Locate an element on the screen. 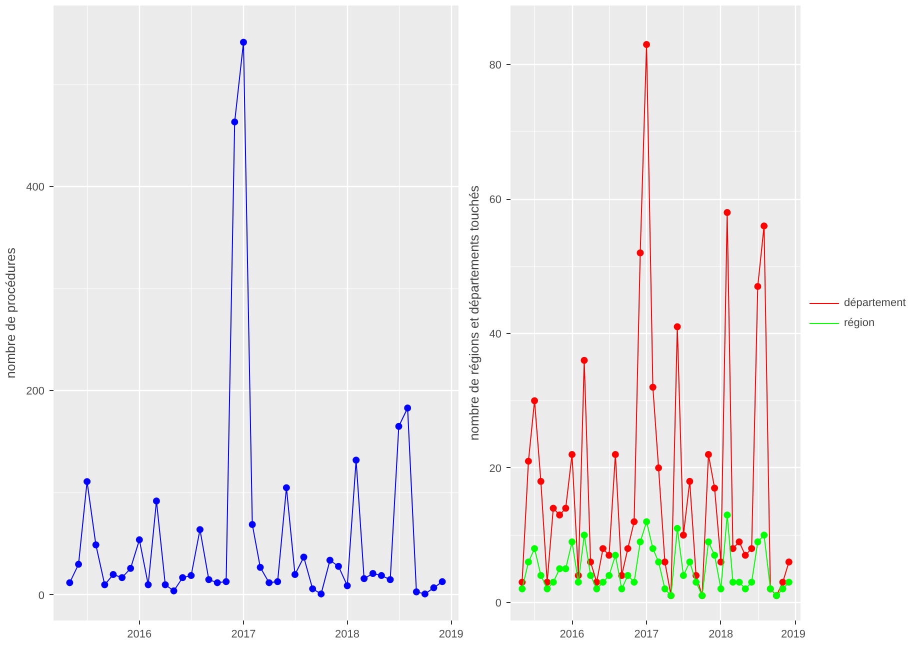 Image resolution: width=922 pixels, height=669 pixels. y-tick-label: 200 is located at coordinates (35, 392).